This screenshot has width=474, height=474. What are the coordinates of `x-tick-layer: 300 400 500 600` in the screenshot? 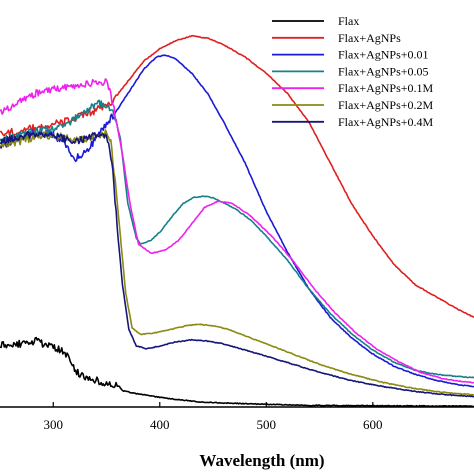 It's located at (213, 417).